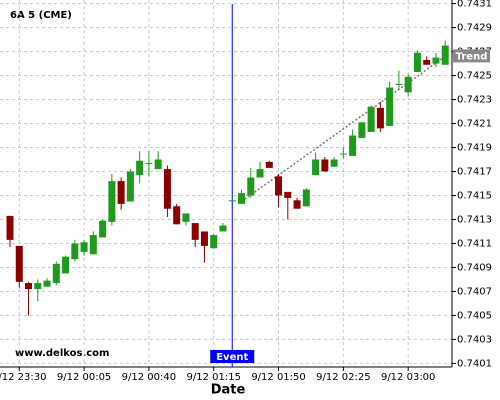 Image resolution: width=500 pixels, height=400 pixels. I want to click on y-tick-label: 0.7405, so click(474, 315).